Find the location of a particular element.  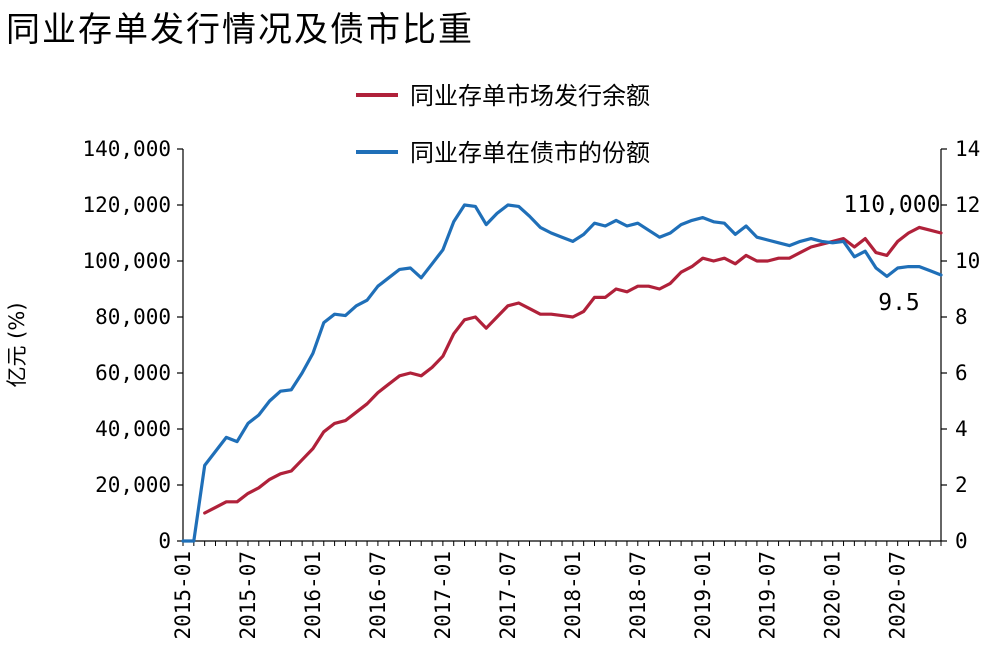

x-tick-label: 2016-07 is located at coordinates (378, 595).